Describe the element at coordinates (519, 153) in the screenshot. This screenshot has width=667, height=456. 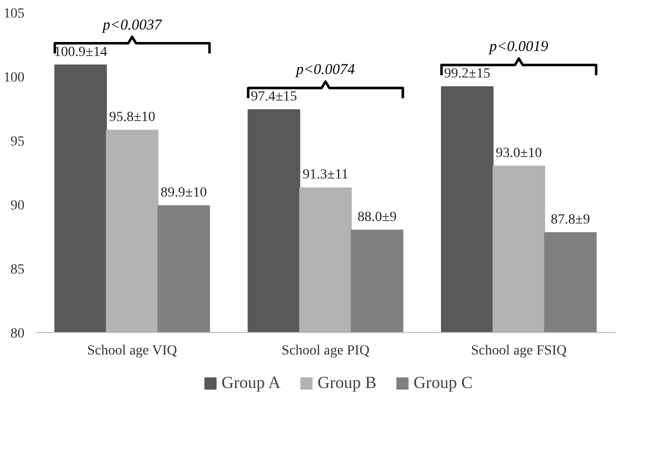
I see `data-label: 93.0±10` at that location.